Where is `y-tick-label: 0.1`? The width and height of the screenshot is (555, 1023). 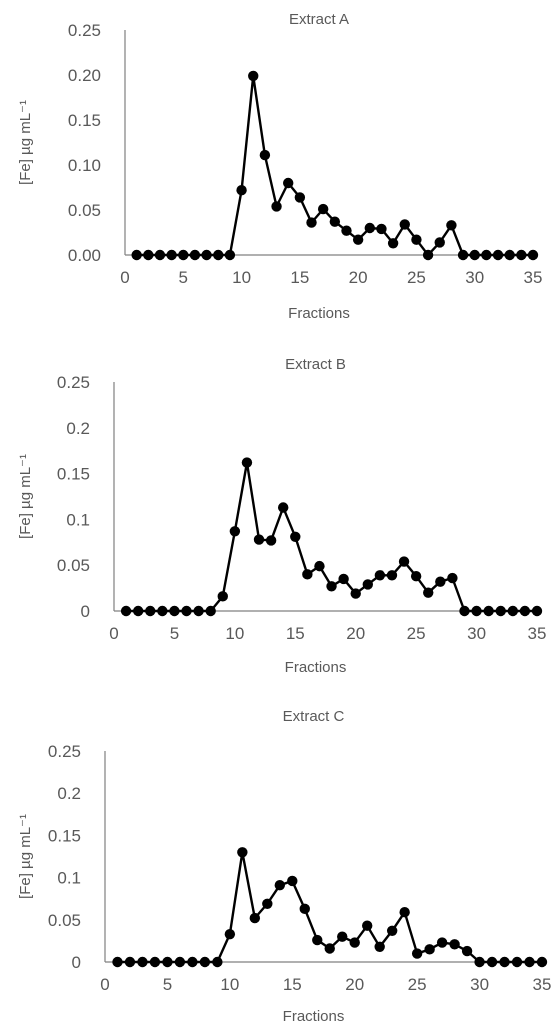
y-tick-label: 0.1 is located at coordinates (78, 519).